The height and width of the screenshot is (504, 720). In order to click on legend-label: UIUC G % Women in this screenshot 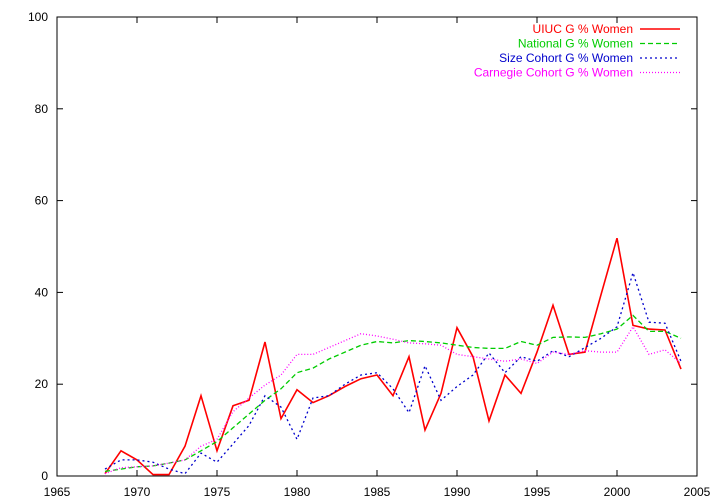, I will do `click(583, 29)`.